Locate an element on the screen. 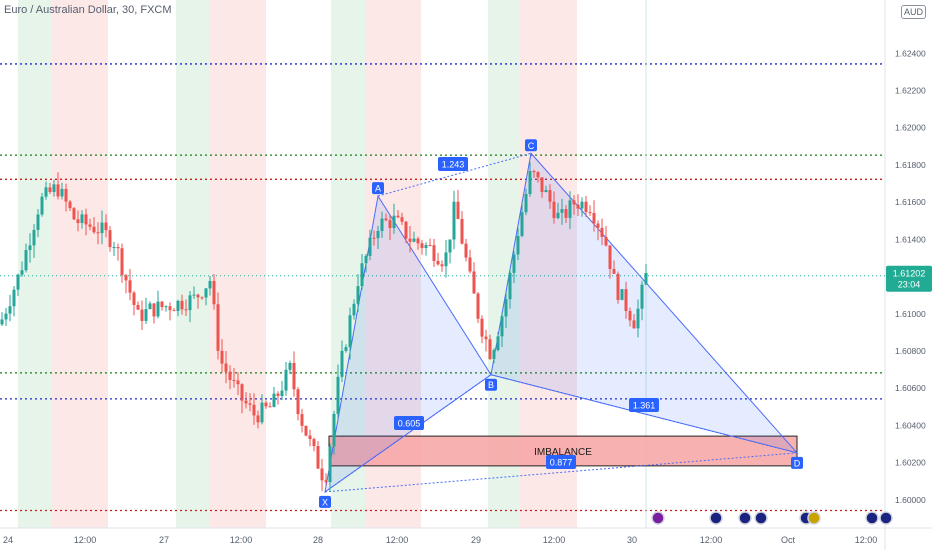 This screenshot has height=550, width=932. currency-badge: AUD is located at coordinates (914, 12).